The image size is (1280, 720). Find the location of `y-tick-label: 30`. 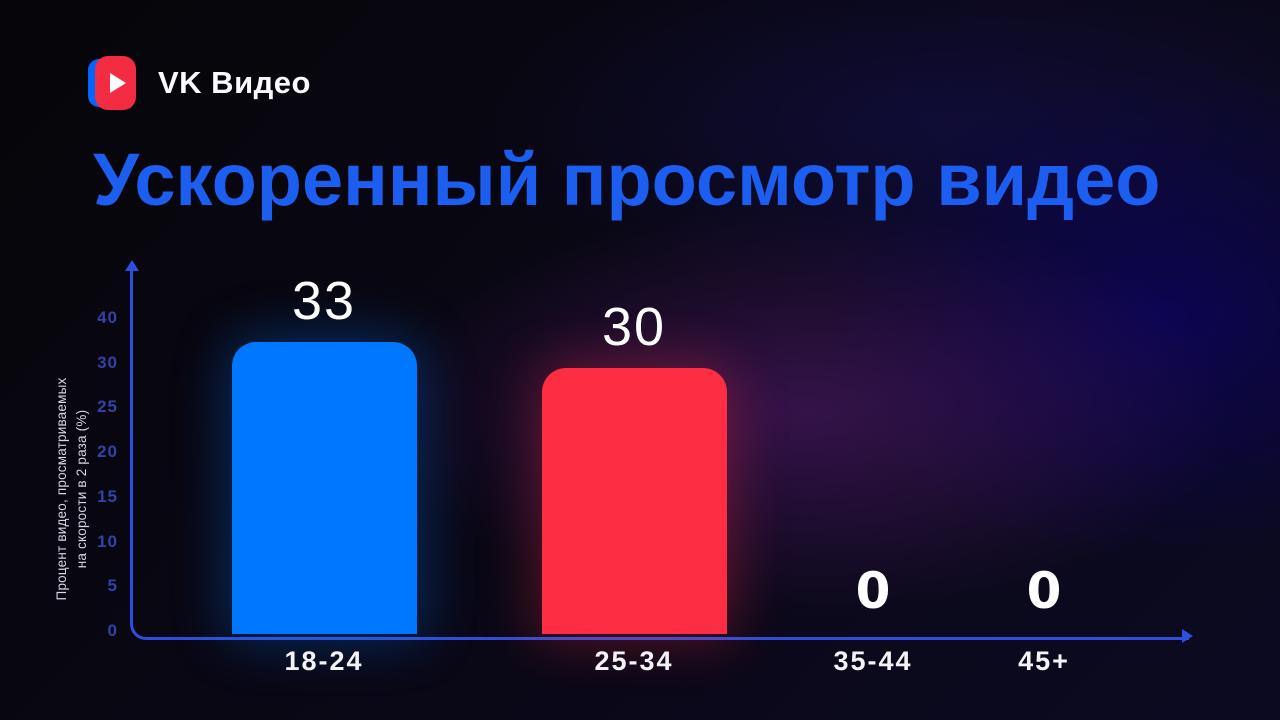

y-tick-label: 30 is located at coordinates (107, 362).